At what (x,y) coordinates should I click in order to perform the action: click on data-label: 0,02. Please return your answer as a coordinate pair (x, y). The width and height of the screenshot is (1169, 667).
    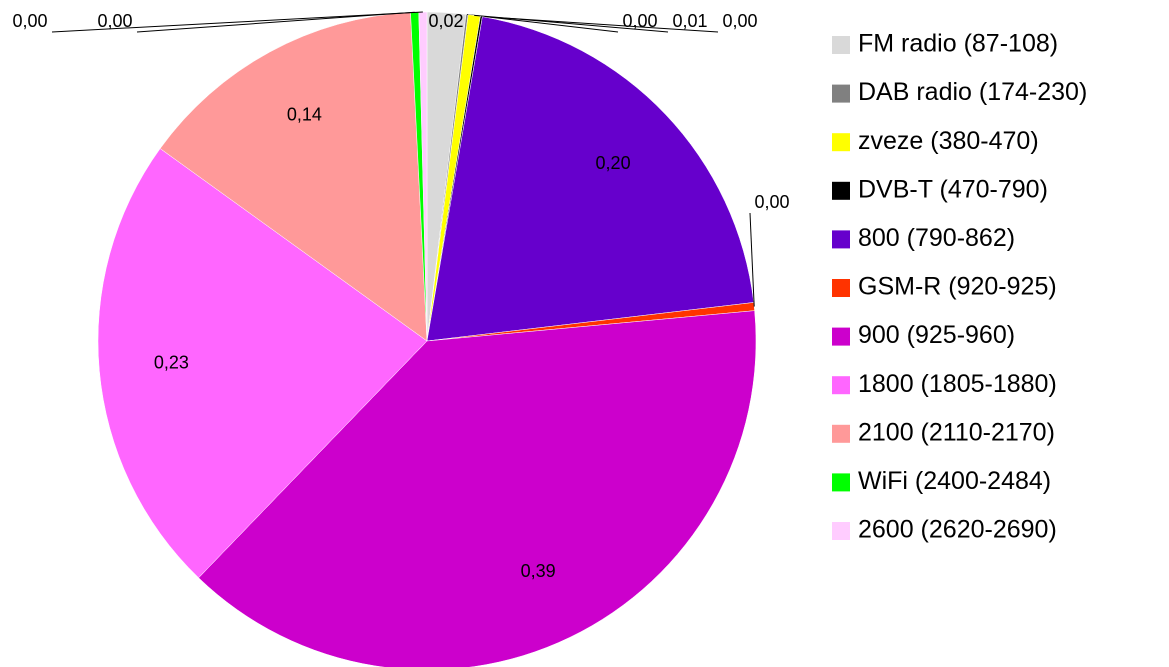
    Looking at the image, I should click on (445, 21).